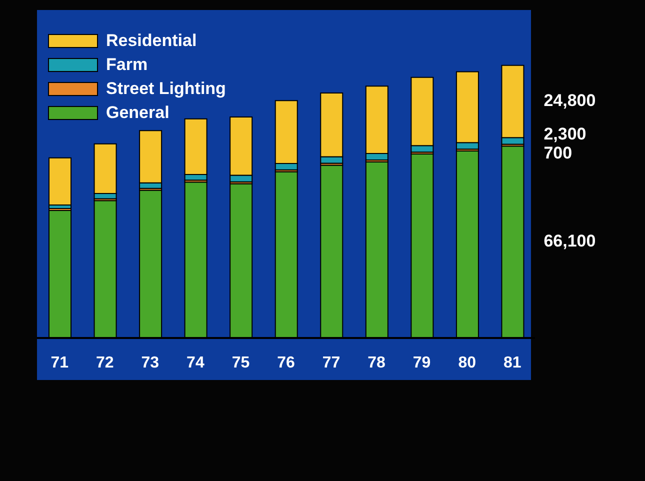 The height and width of the screenshot is (481, 645). Describe the element at coordinates (151, 41) in the screenshot. I see `legend-label: Residential` at that location.